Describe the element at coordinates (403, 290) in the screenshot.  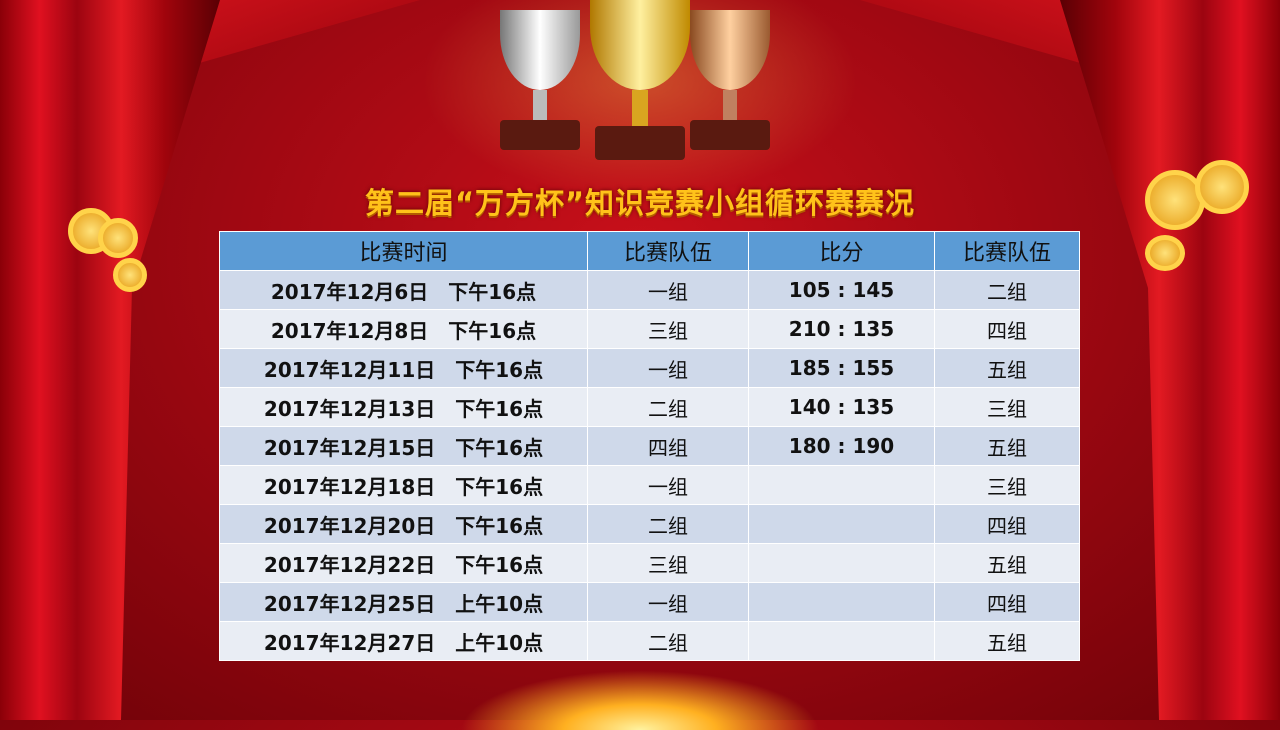
I see `match-time-cell: 2017年12月6日 下午16点` at that location.